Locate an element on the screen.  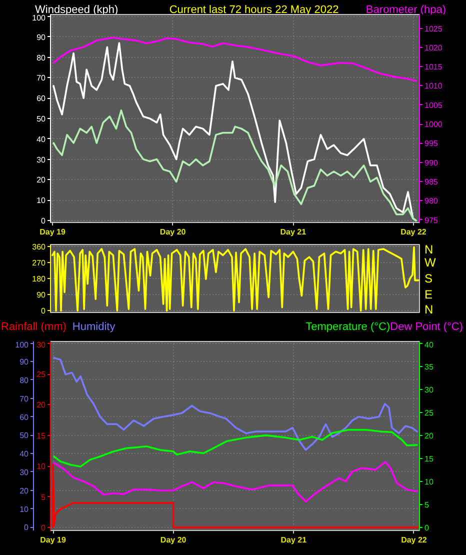
y2-tick-label: 10 is located at coordinates (429, 481).